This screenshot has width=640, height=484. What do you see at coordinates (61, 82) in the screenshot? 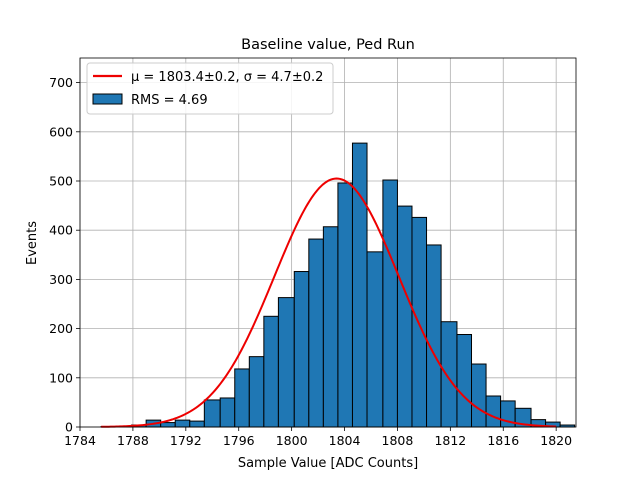
I see `y-tick-label: 700` at bounding box center [61, 82].